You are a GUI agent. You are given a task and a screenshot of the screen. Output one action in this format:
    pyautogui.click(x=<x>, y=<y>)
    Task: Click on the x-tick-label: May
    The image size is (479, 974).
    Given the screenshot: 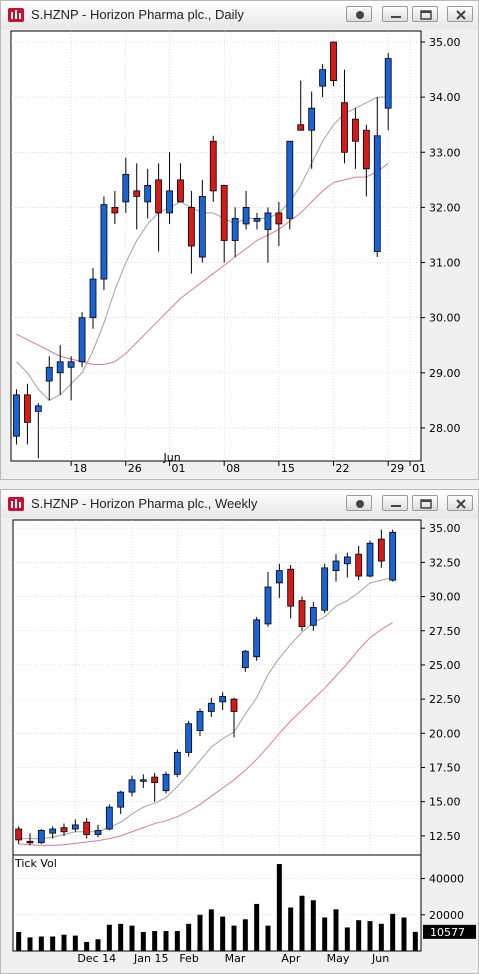 What is the action you would take?
    pyautogui.click(x=338, y=958)
    